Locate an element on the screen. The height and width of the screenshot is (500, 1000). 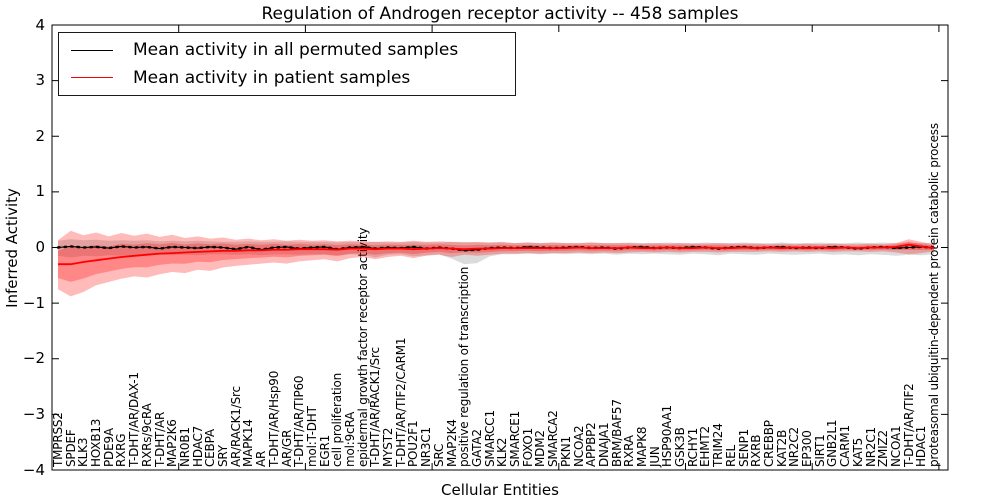
x-tick-label: MDM2 is located at coordinates (540, 448).